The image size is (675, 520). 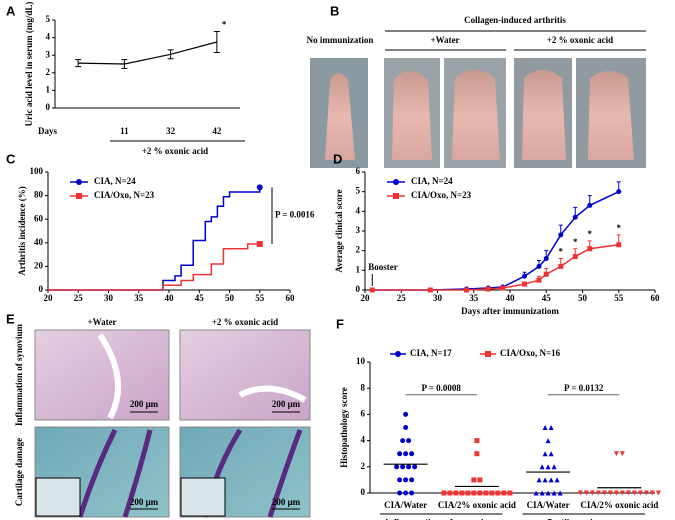 What do you see at coordinates (230, 298) in the screenshot?
I see `x-tick-label: 50` at bounding box center [230, 298].